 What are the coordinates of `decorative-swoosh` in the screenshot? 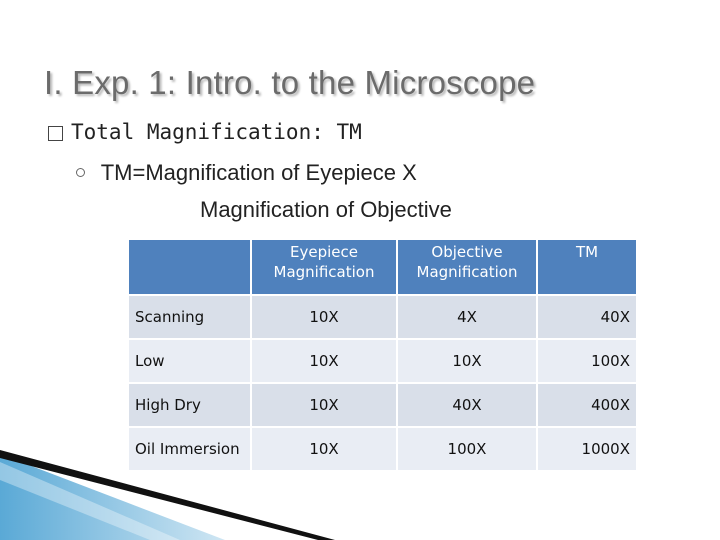 It's located at (167, 495).